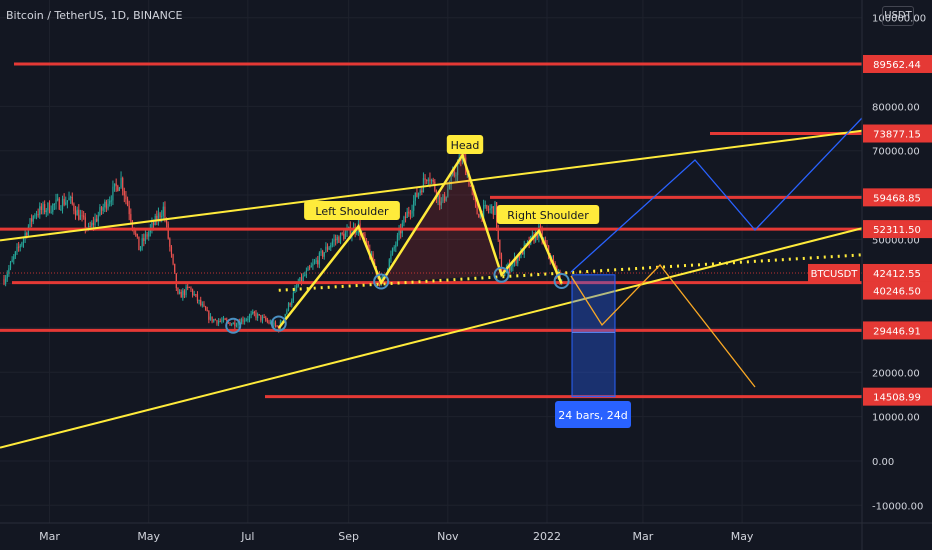 Image resolution: width=932 pixels, height=550 pixels. Describe the element at coordinates (899, 19) in the screenshot. I see `price-tick-label: 100000.00` at that location.